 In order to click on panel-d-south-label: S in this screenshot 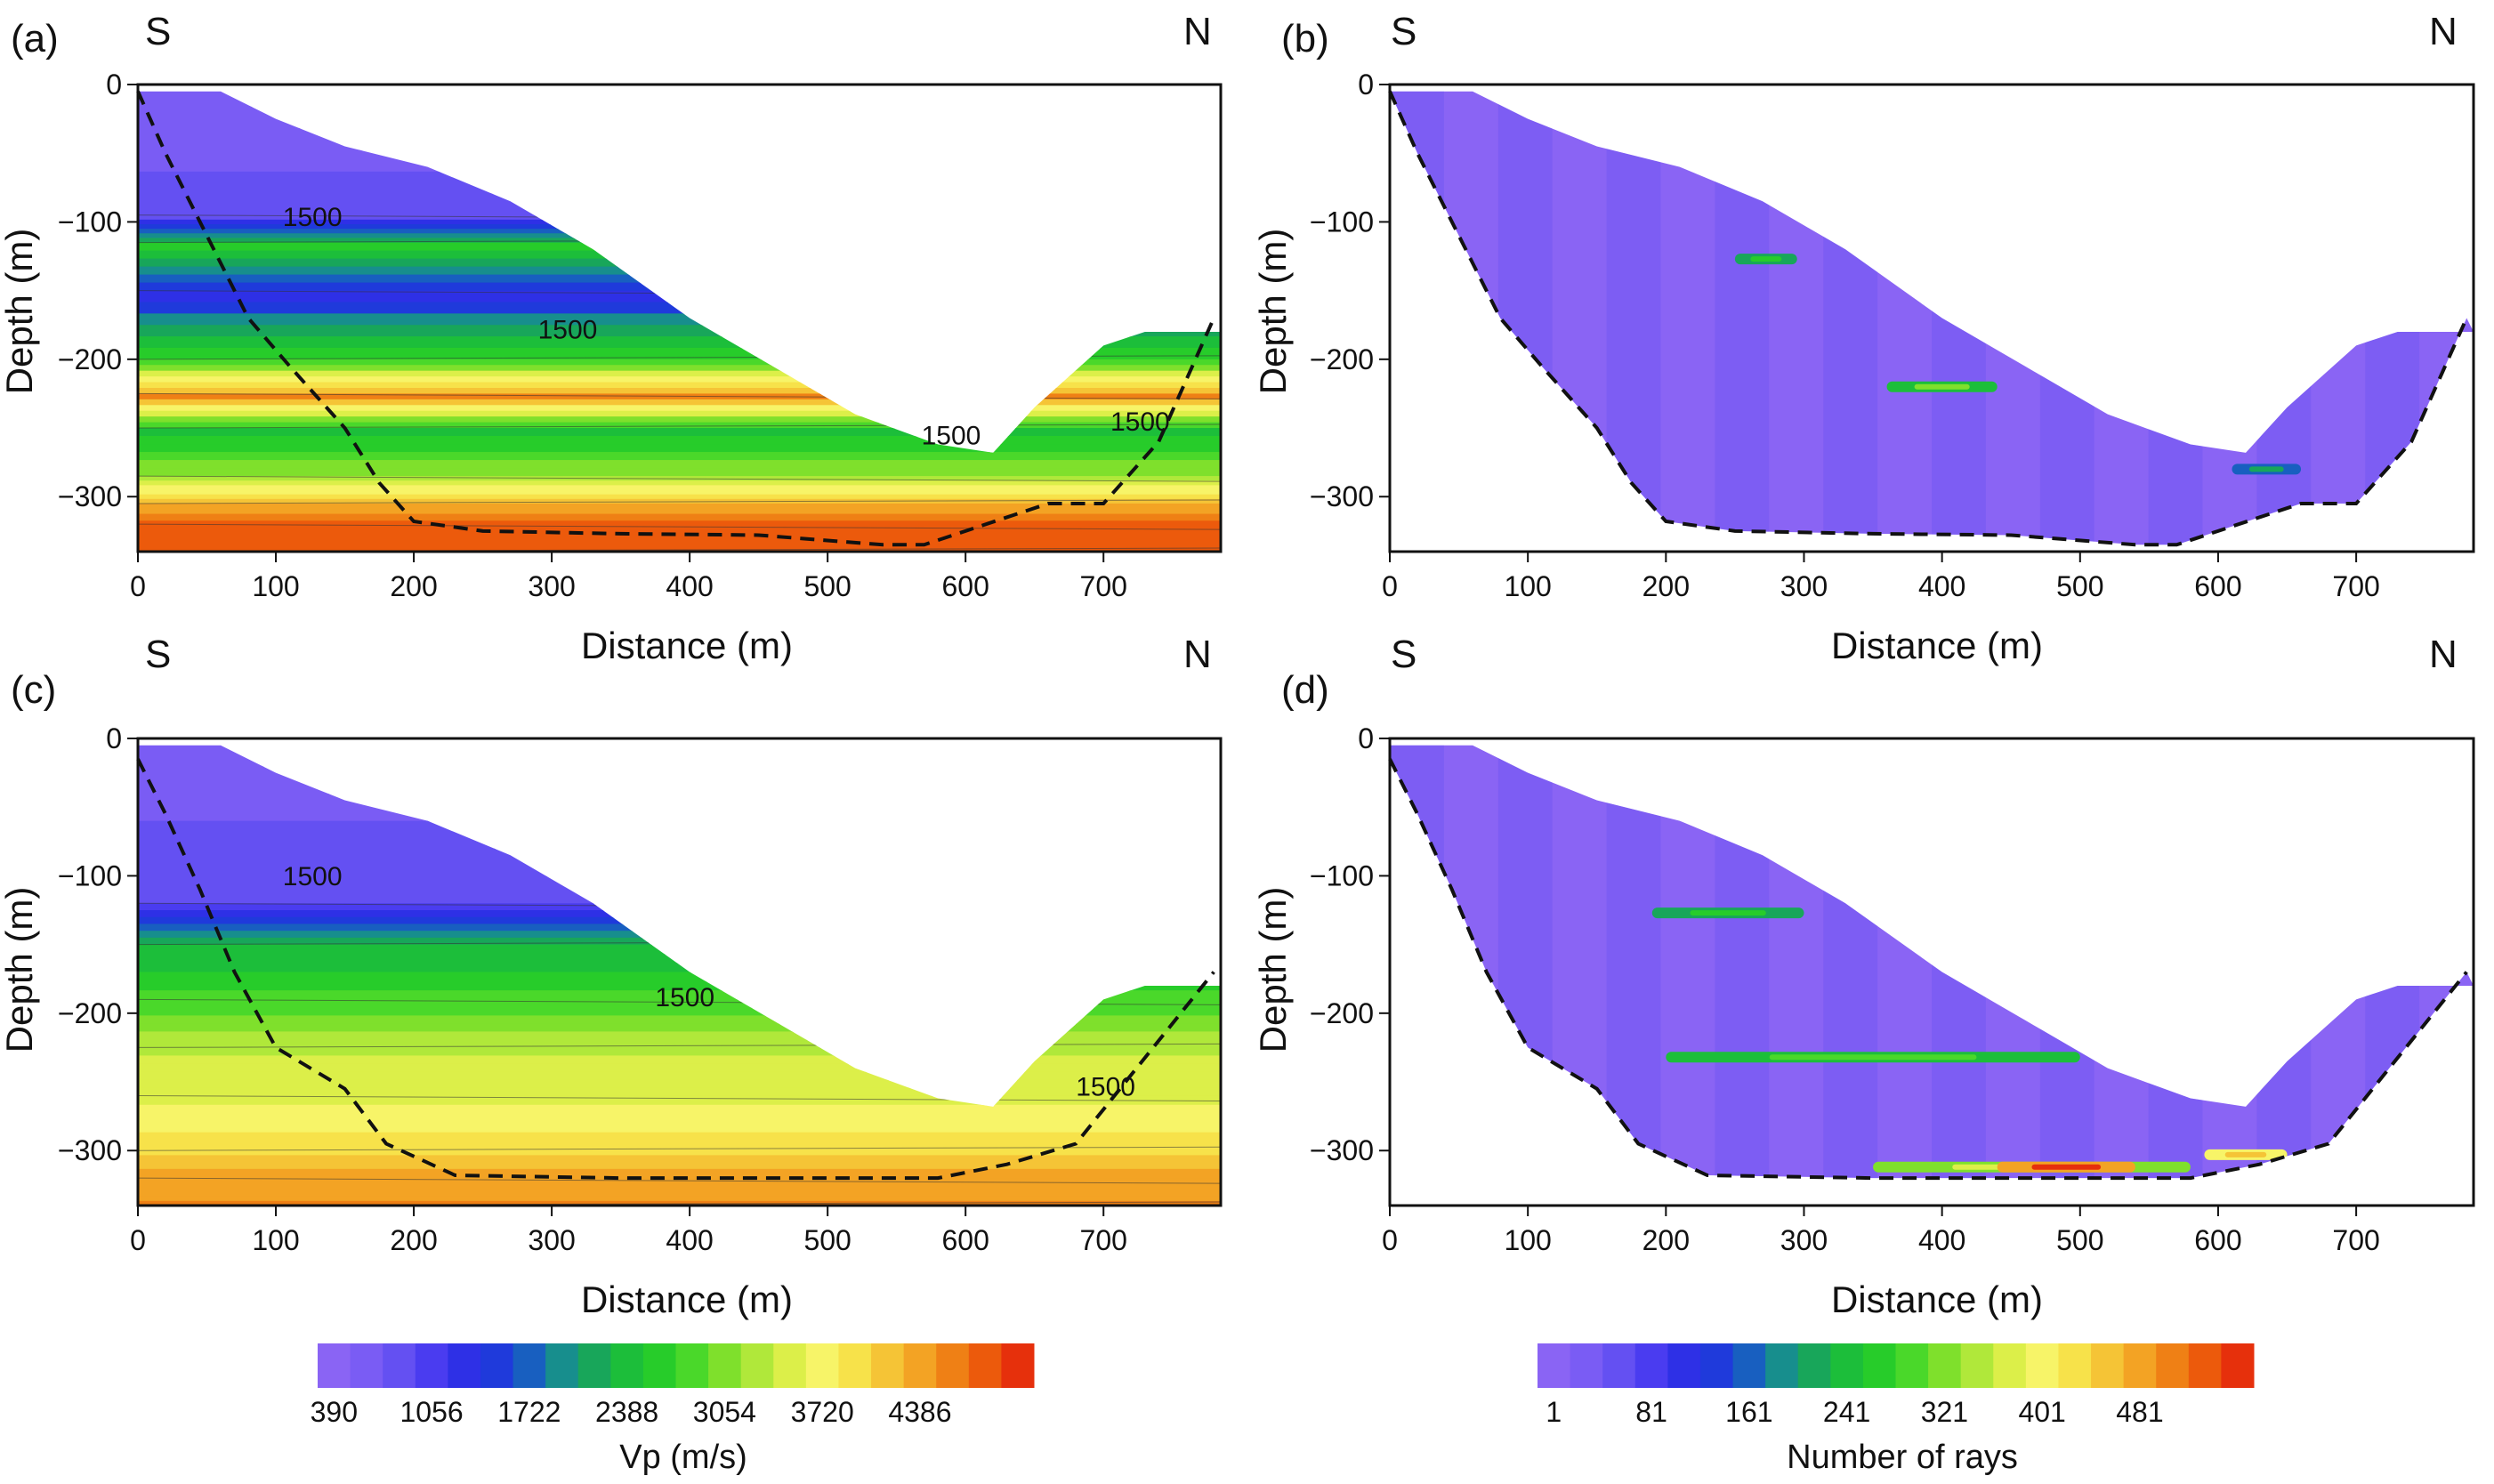, I will do `click(1403, 654)`.